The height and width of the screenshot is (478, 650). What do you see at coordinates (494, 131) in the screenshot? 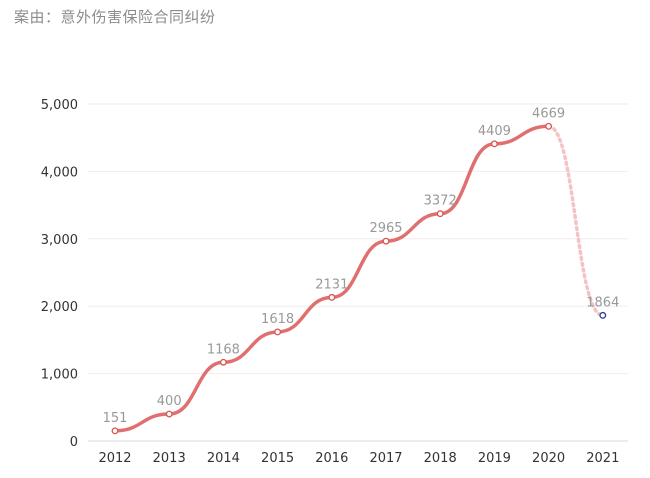
I see `data-label: 4409` at bounding box center [494, 131].